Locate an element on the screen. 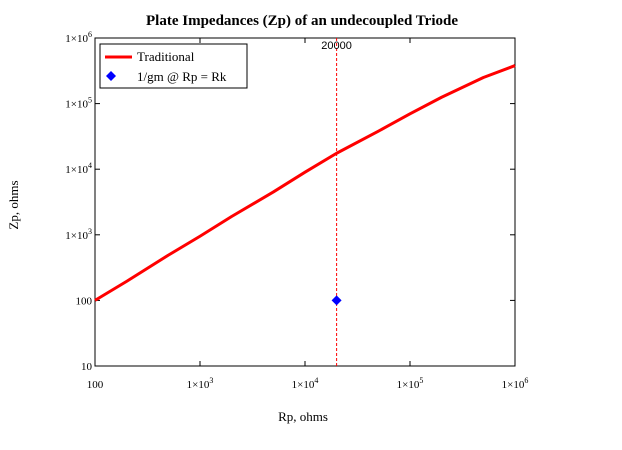 The width and height of the screenshot is (622, 450). legend-label-gm: 1/gm @ Rp = Rk is located at coordinates (182, 76).